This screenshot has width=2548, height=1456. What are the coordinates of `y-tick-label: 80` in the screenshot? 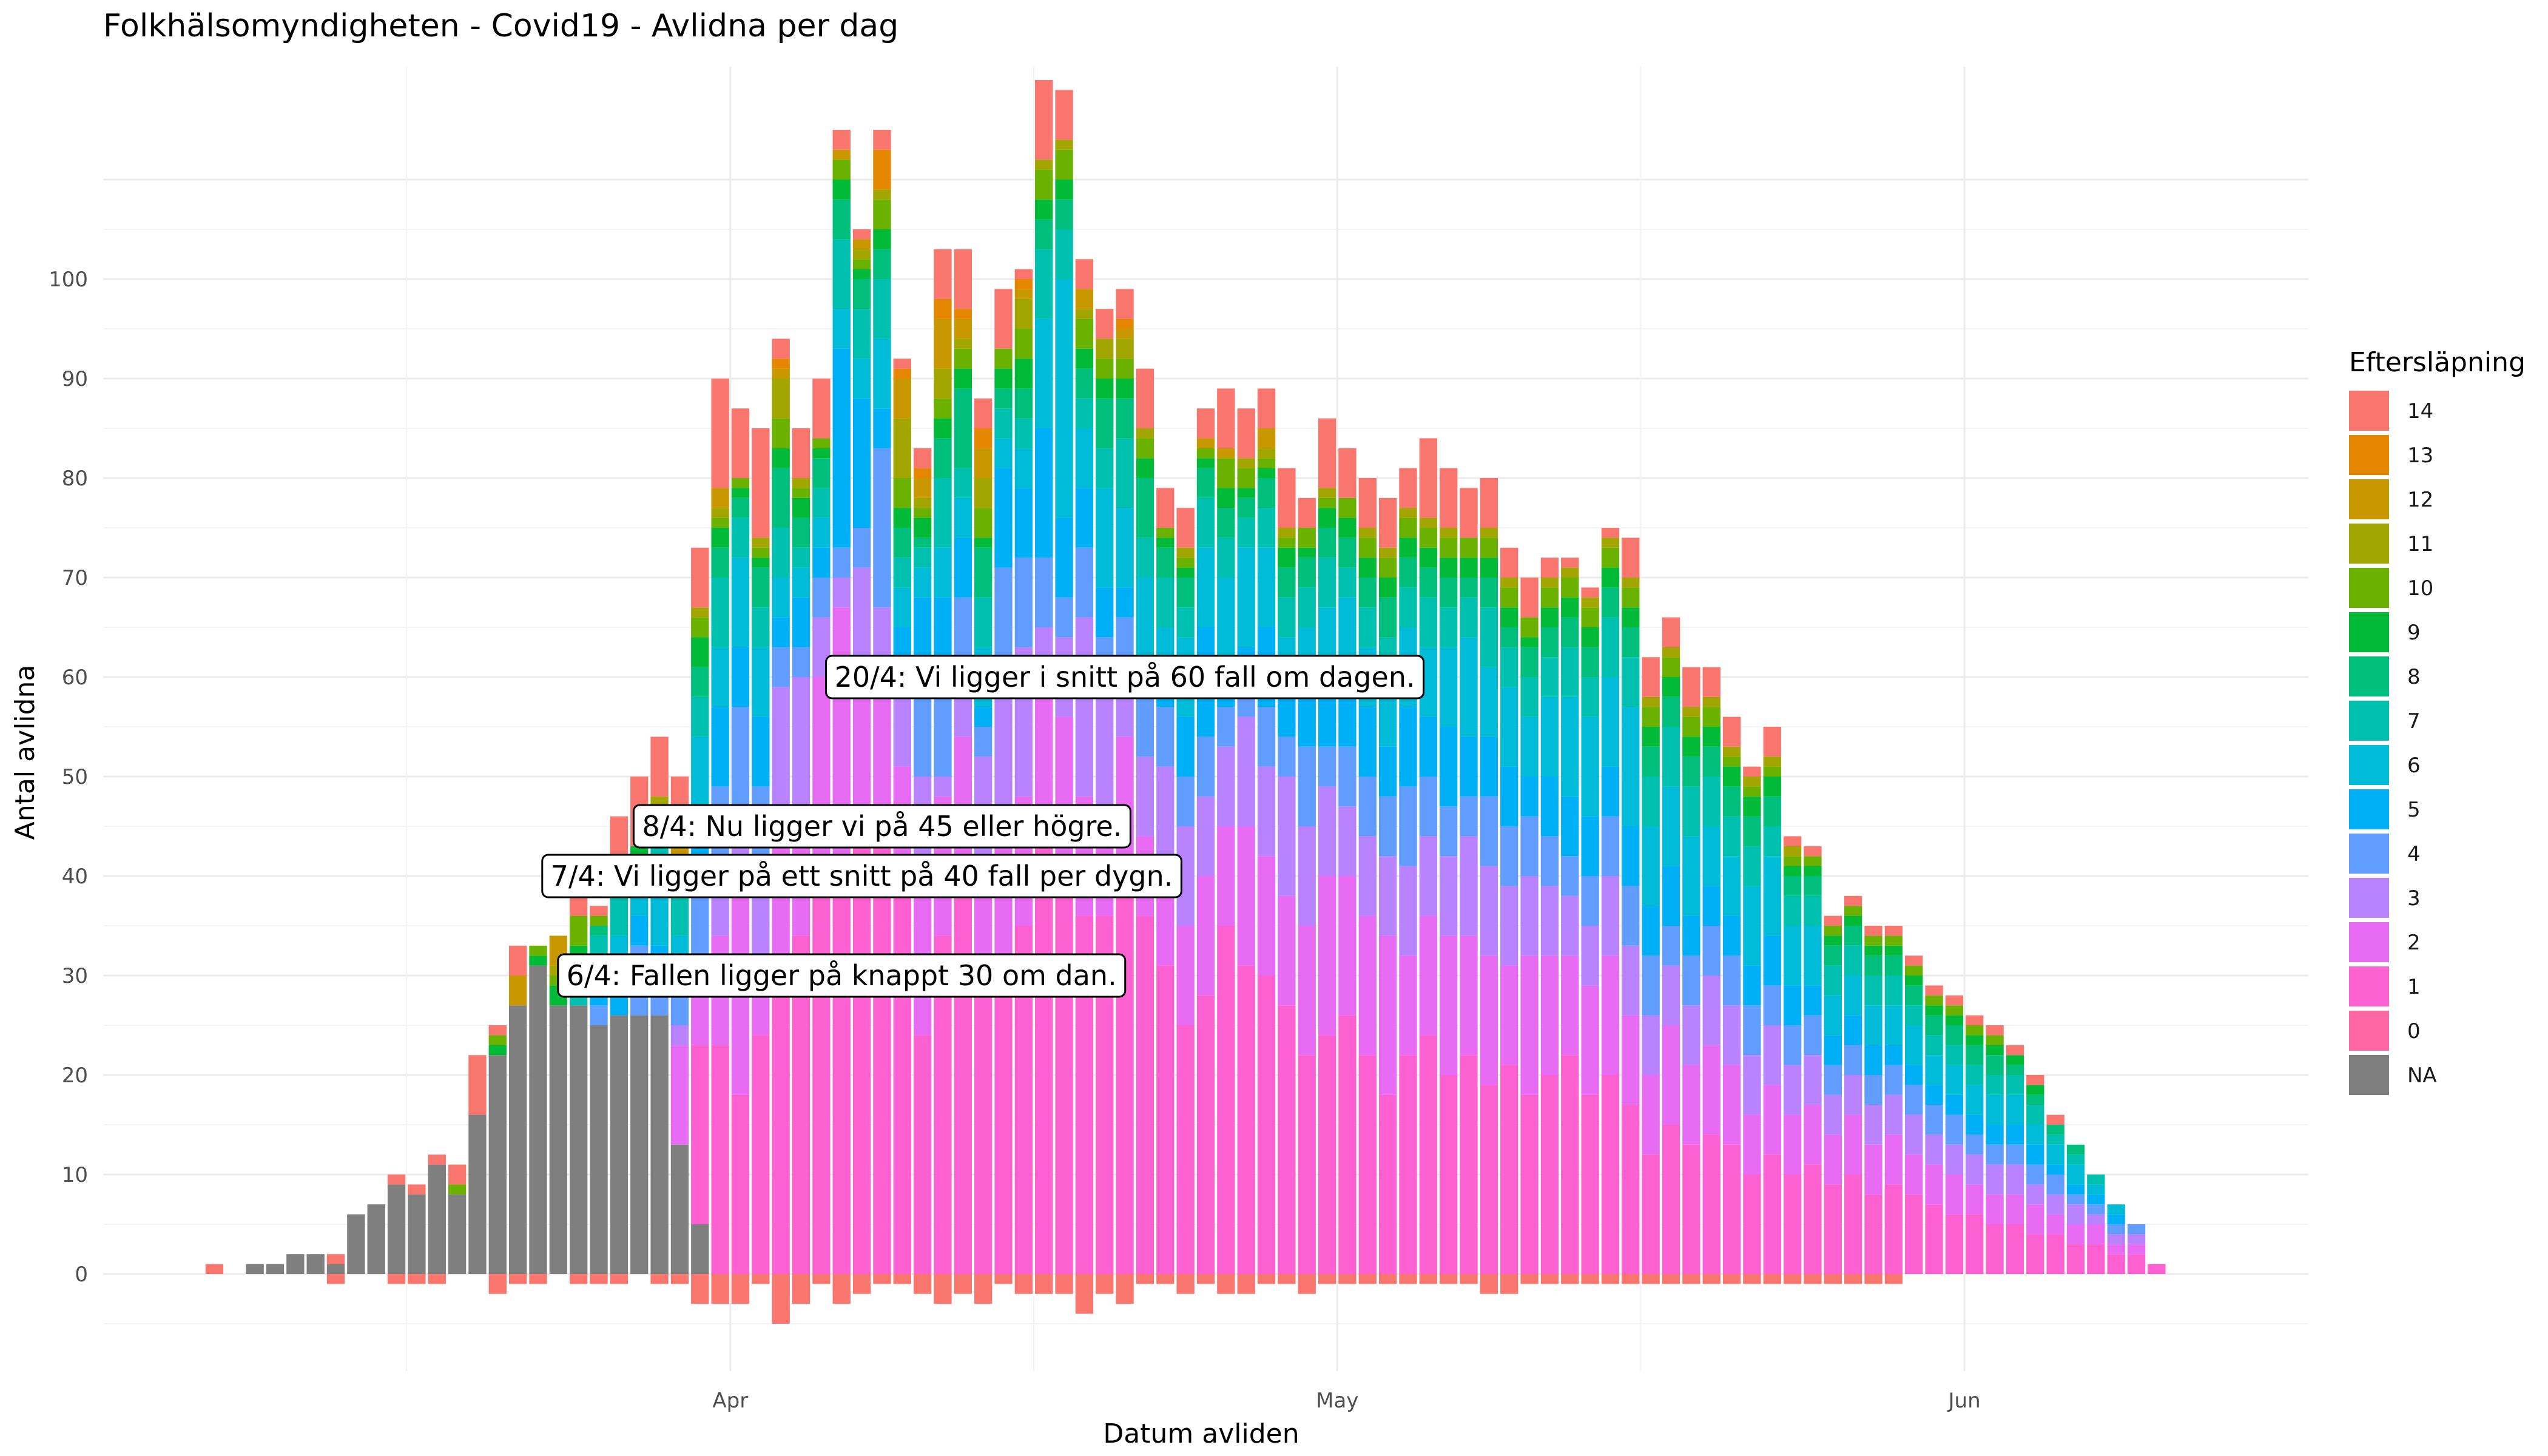 It's located at (75, 479).